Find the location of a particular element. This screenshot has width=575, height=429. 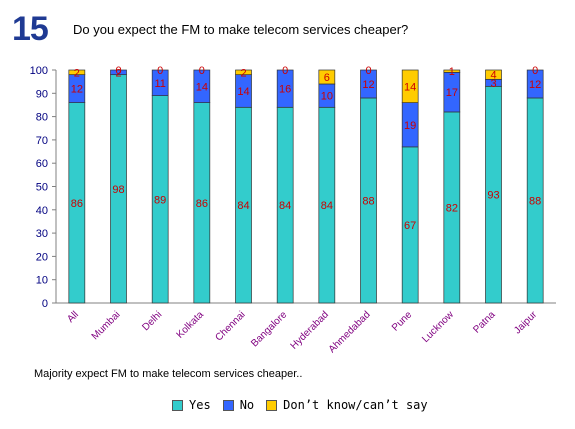

legend-item-dontknow: Don’t know/can’t say is located at coordinates (347, 405).